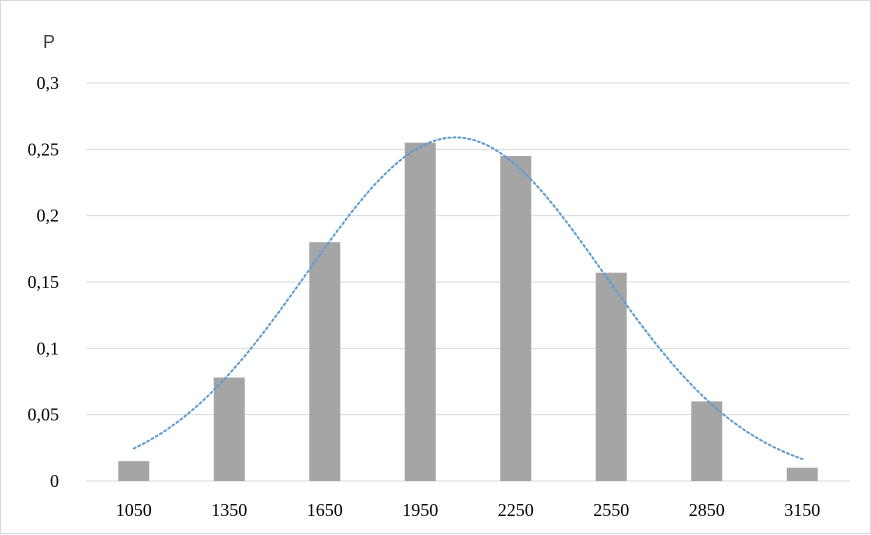 Image resolution: width=871 pixels, height=535 pixels. I want to click on y-axis-label: P, so click(49, 42).